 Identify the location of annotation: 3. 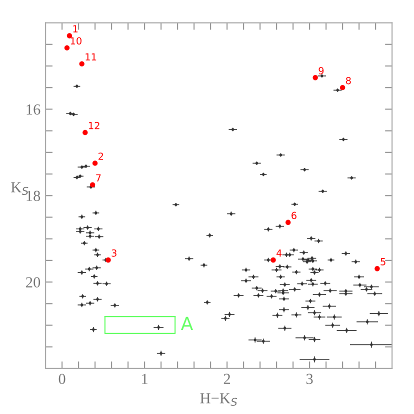
(114, 253).